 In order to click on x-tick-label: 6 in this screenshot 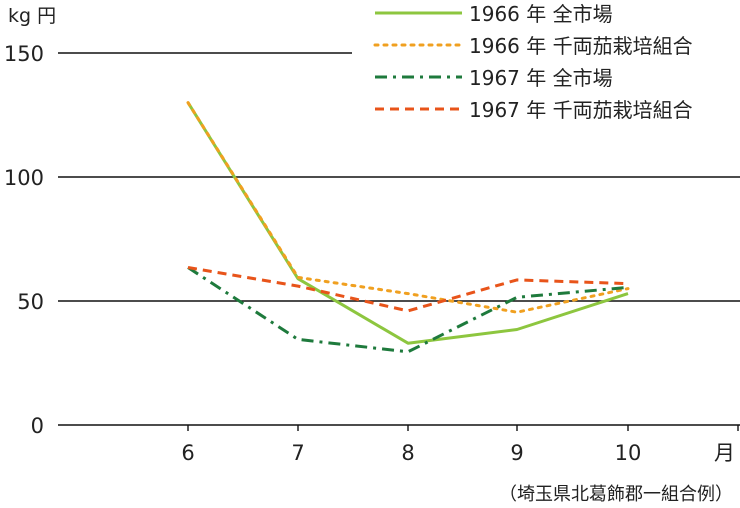, I will do `click(187, 453)`.